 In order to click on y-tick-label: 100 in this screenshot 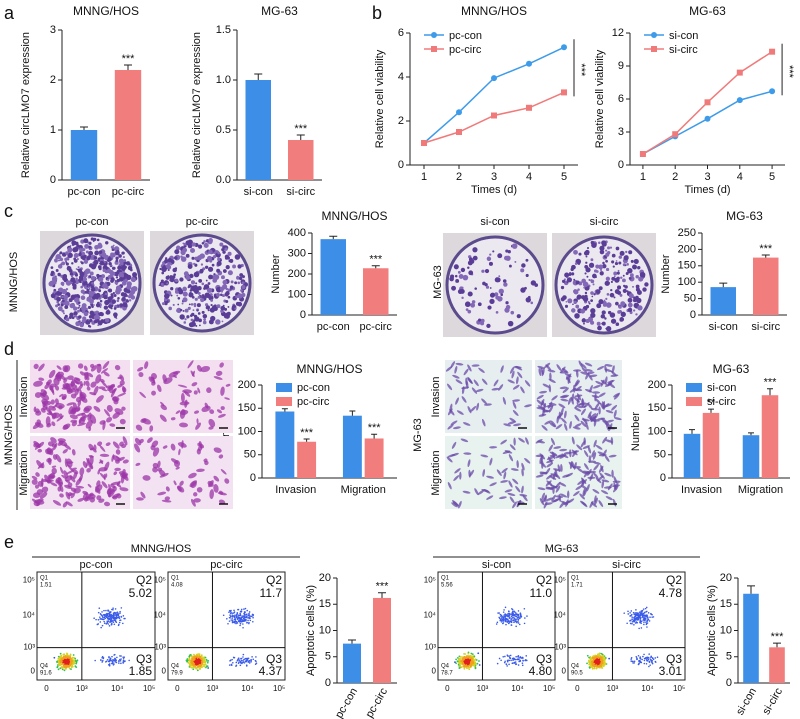, I will do `click(687, 282)`.